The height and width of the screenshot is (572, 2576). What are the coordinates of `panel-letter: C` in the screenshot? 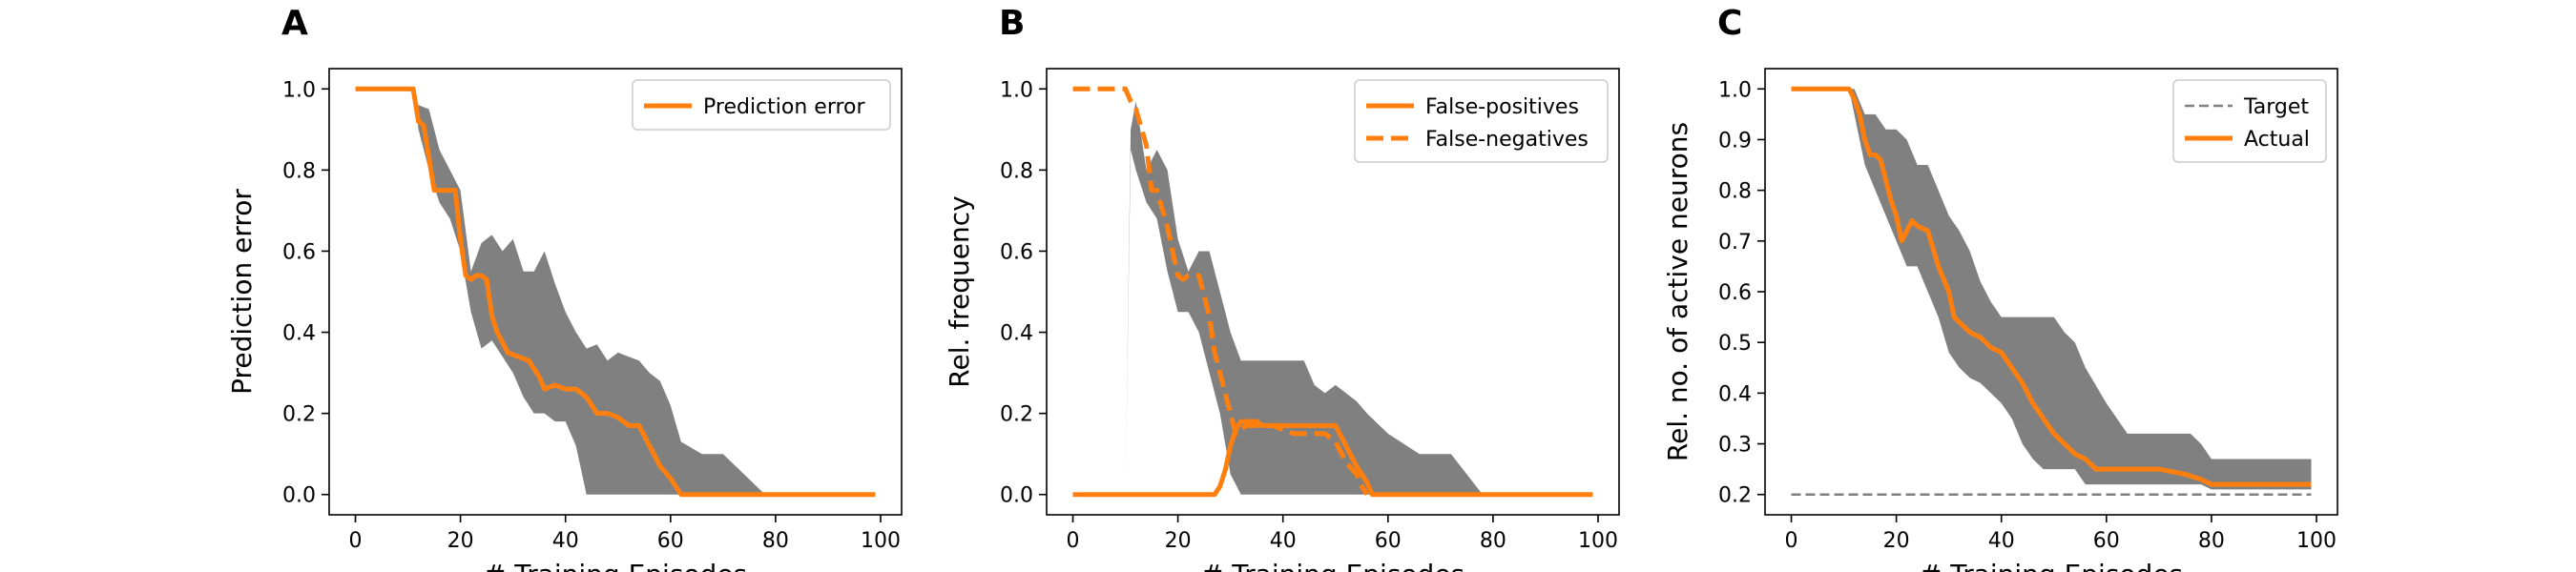 It's located at (1729, 23).